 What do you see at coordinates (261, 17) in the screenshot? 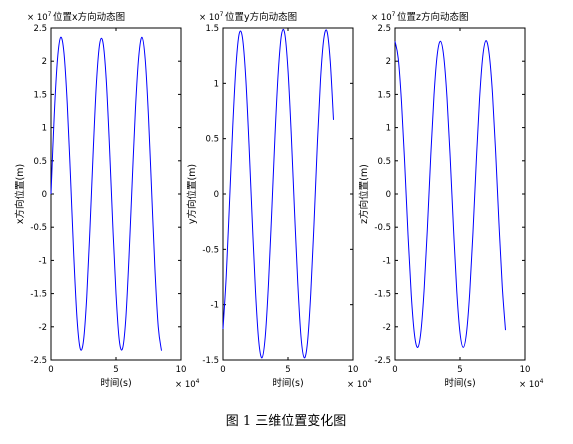
I see `subplot-title: 位置y方向动态图` at bounding box center [261, 17].